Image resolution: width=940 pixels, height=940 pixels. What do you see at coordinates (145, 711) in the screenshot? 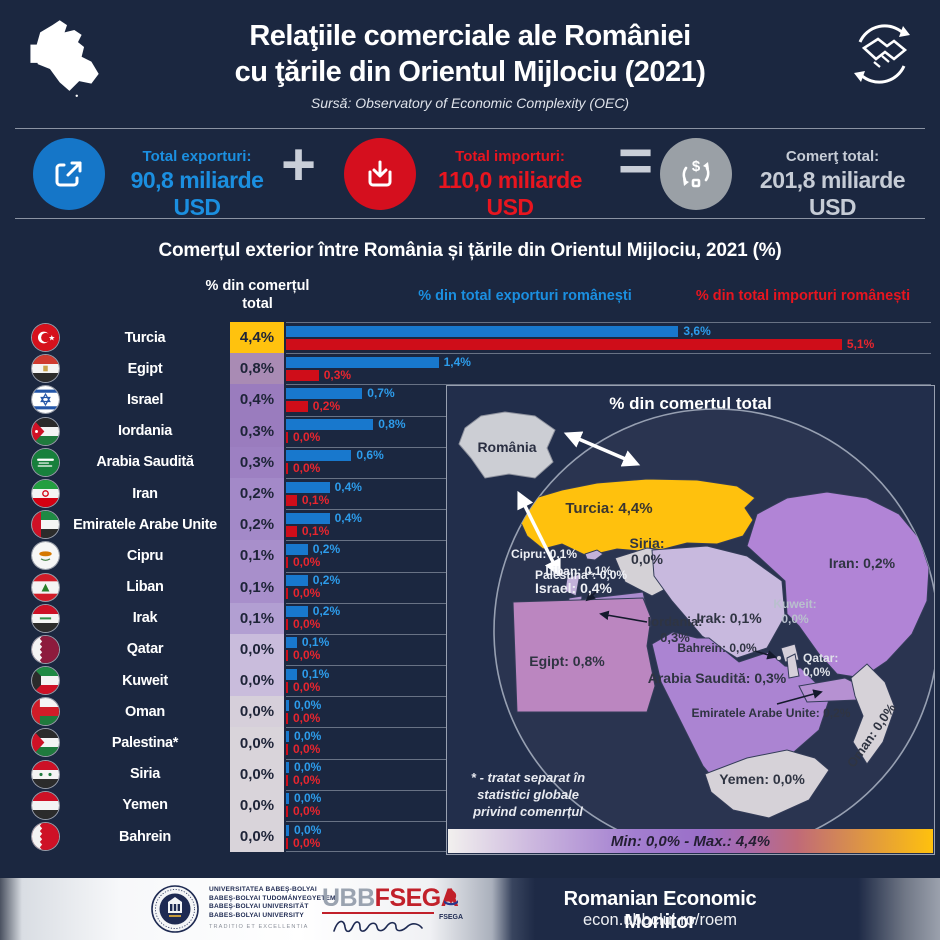
I see `country-name: Oman` at bounding box center [145, 711].